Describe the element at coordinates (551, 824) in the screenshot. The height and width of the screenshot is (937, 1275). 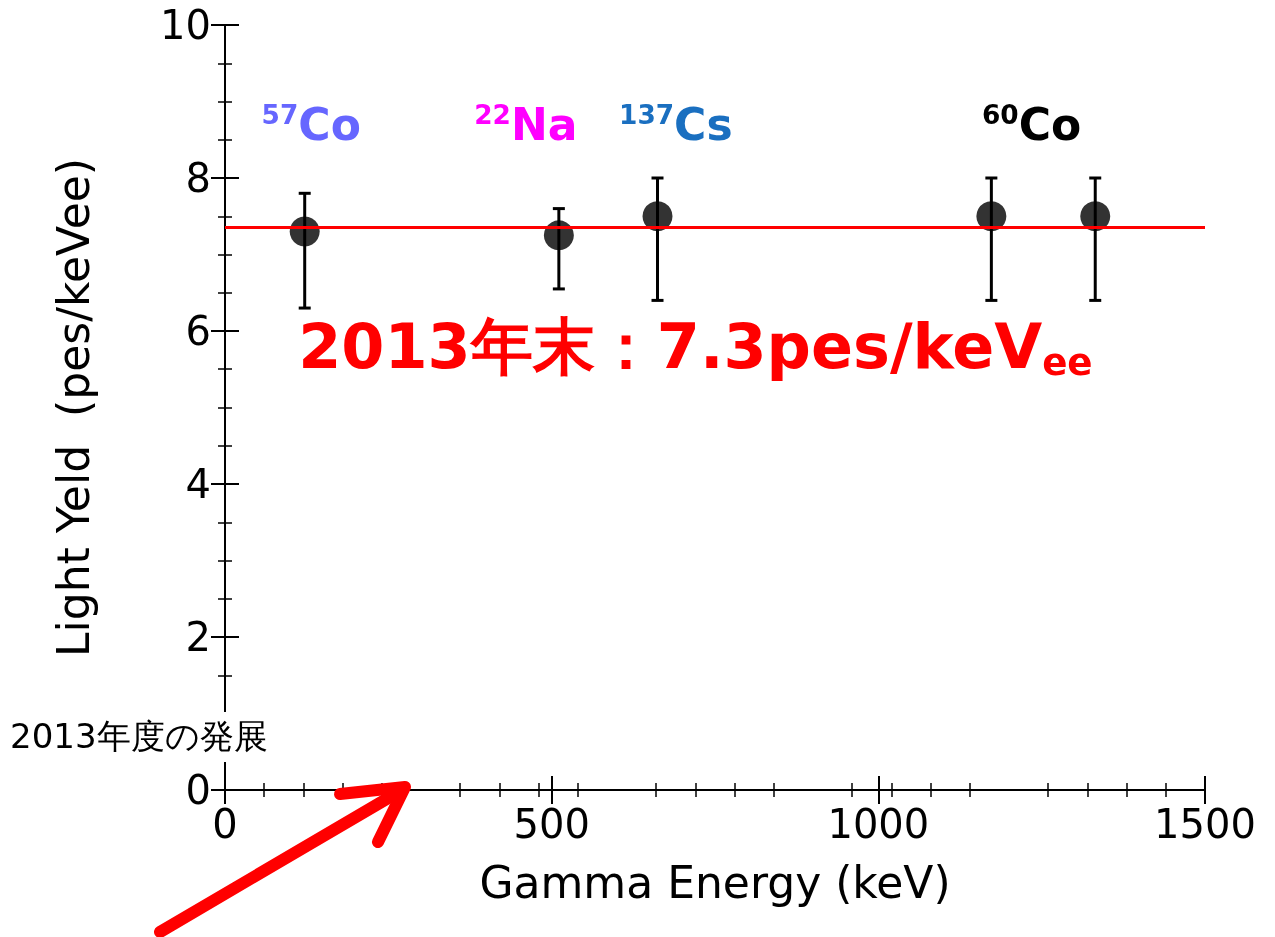
I see `x-tick-label: 500` at that location.